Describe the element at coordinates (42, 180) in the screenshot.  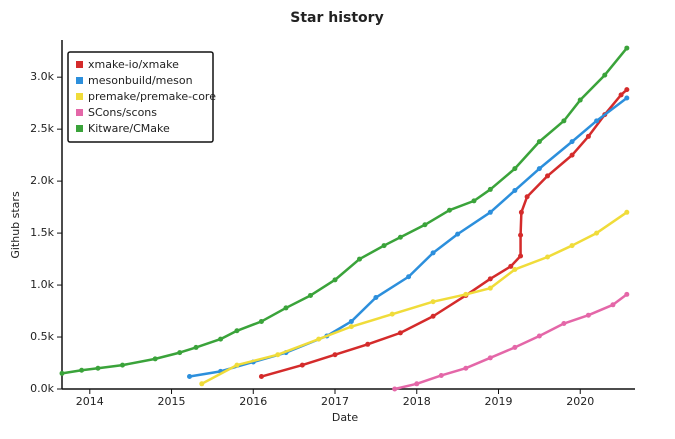
I see `y-tick-label: 2.0k` at that location.